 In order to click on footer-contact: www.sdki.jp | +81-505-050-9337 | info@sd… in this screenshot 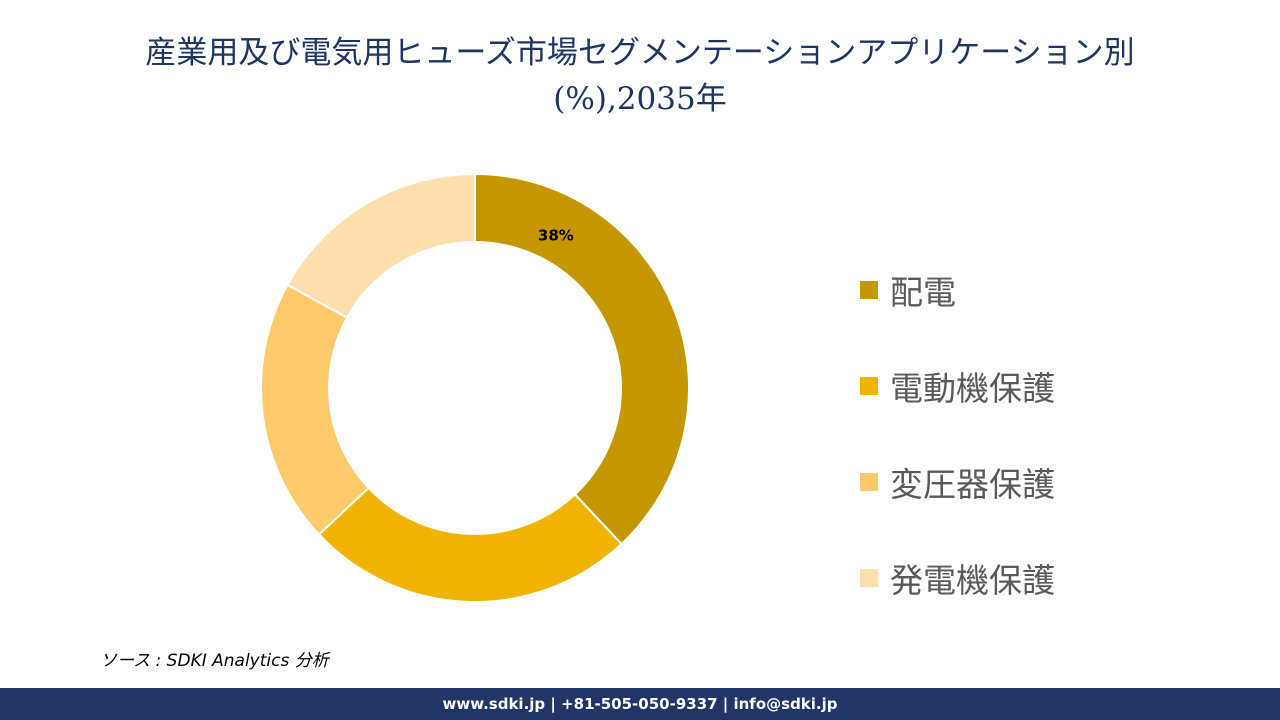, I will do `click(640, 704)`.